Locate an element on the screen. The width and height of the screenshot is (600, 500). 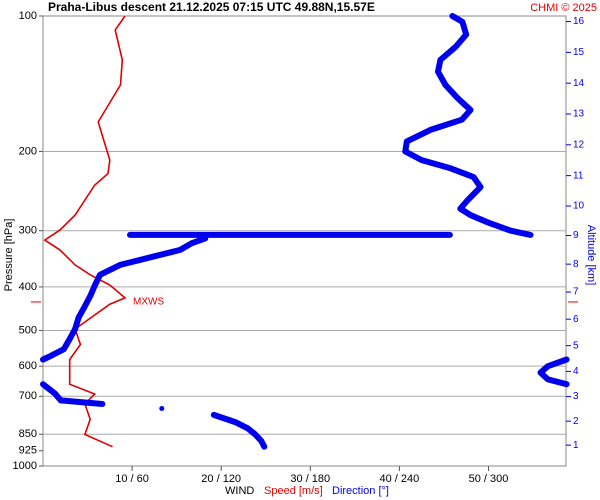
x-tick-label: 30 / 180 is located at coordinates (310, 479).